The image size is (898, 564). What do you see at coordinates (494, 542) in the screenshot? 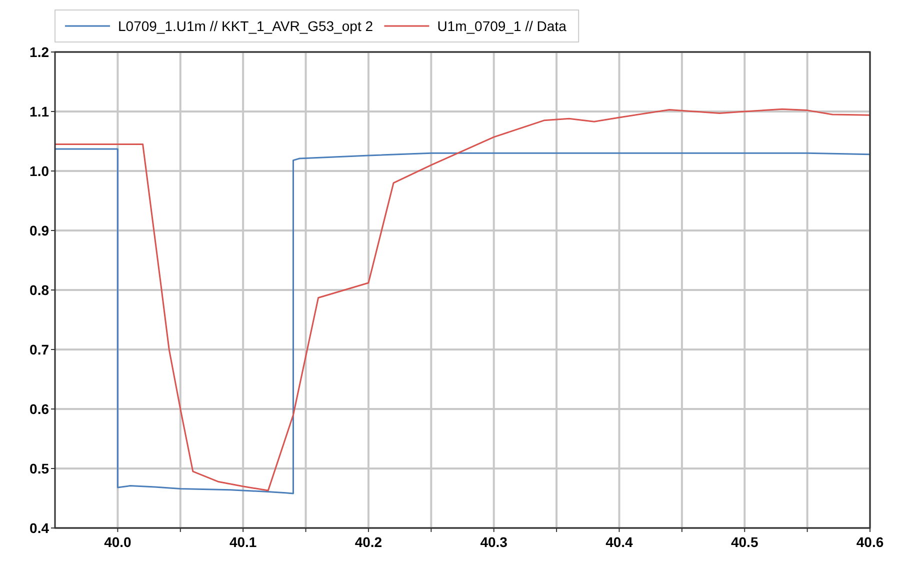
I see `x-tick-label: 40.3` at bounding box center [494, 542].